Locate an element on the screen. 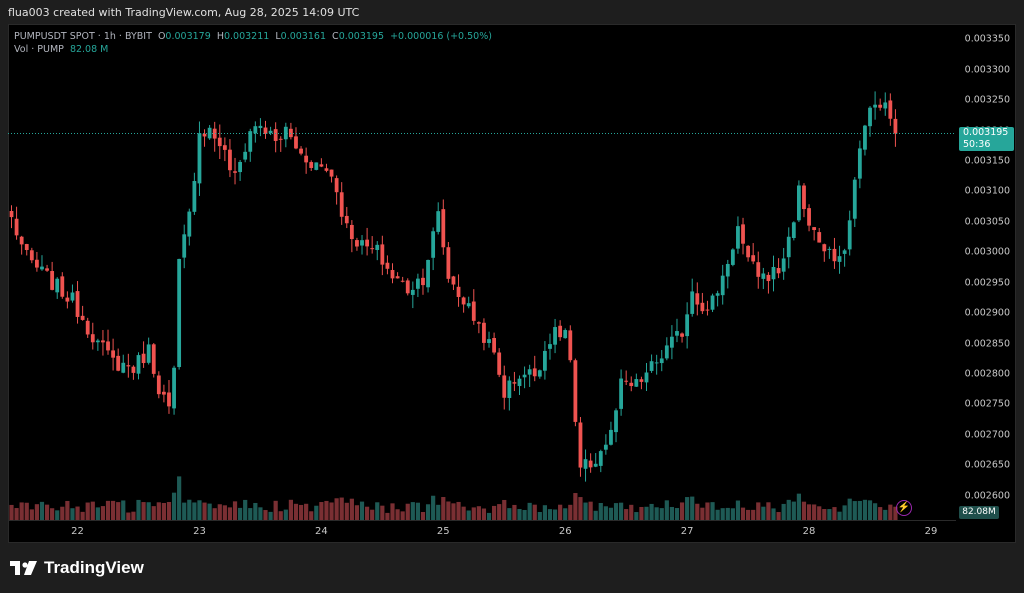 The image size is (1024, 593). legend-high-value: 0.003211 is located at coordinates (246, 36).